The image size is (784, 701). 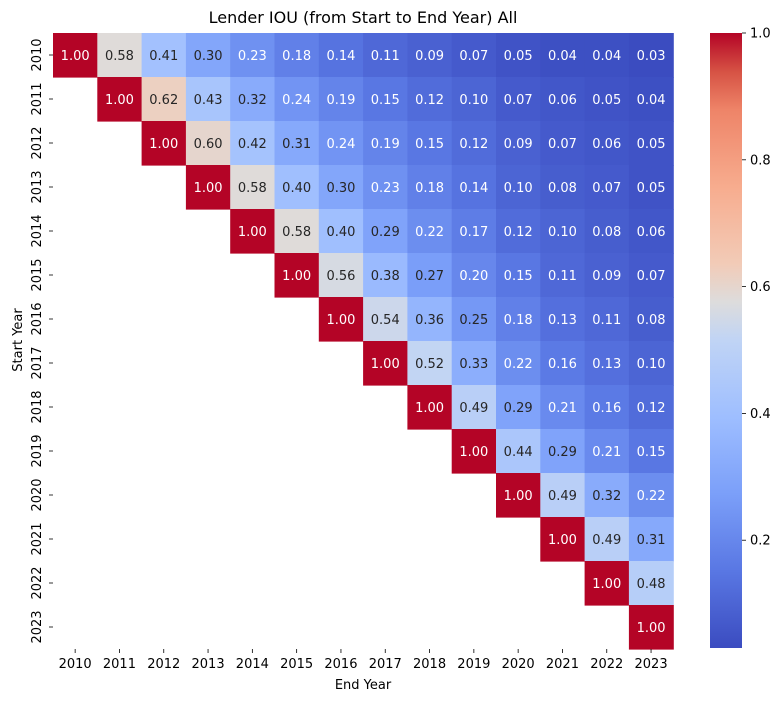 What do you see at coordinates (340, 276) in the screenshot?
I see `cell-value-label: 0.56` at bounding box center [340, 276].